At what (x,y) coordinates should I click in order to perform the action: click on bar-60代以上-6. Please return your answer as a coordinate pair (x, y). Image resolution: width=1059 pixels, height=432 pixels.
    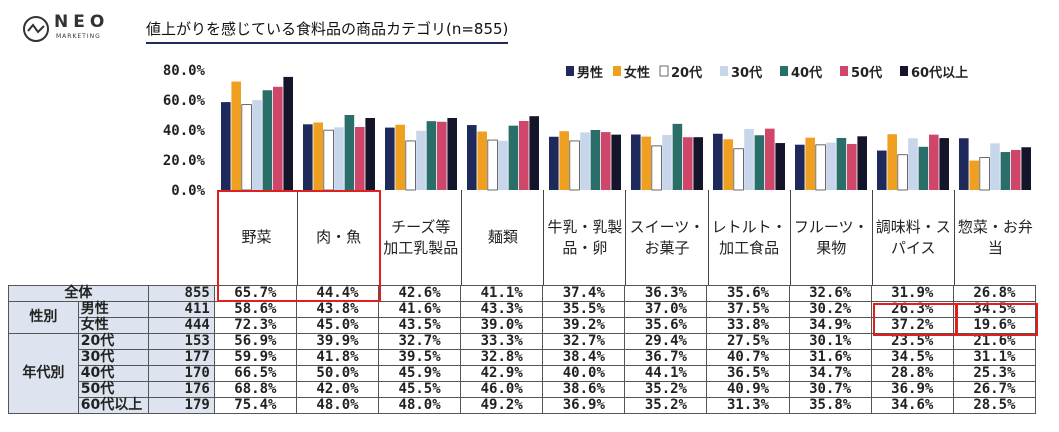
    Looking at the image, I should click on (780, 166).